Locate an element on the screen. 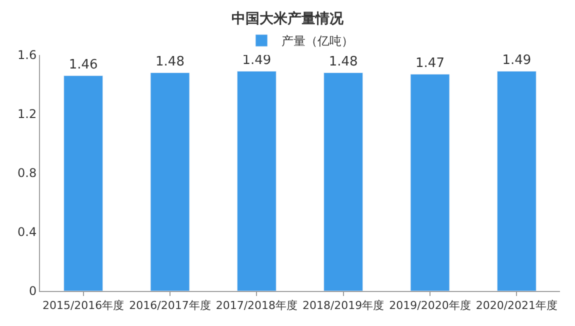  data-label: 1.46 is located at coordinates (83, 65).